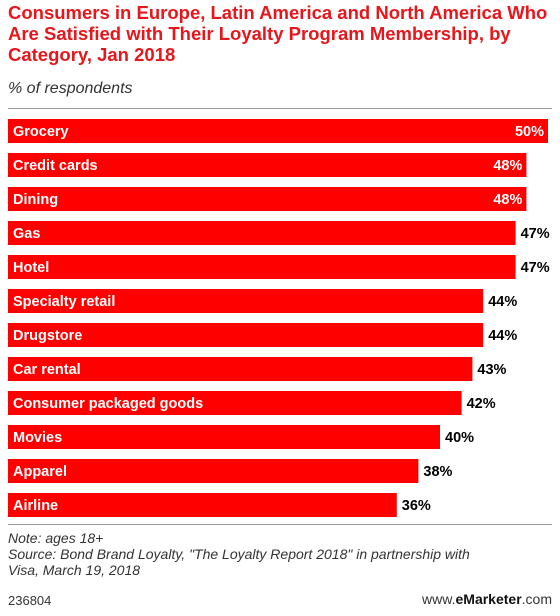  Describe the element at coordinates (235, 403) in the screenshot. I see `bar-consumer-packaged-goods` at that location.